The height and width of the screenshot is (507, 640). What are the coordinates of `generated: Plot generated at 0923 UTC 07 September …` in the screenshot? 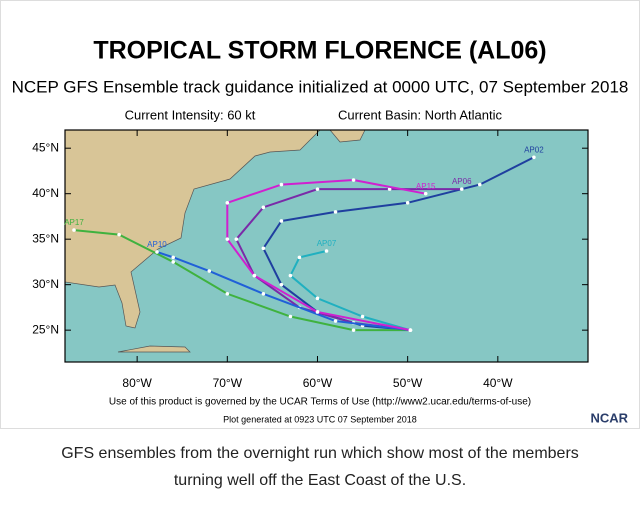 It's located at (320, 419).